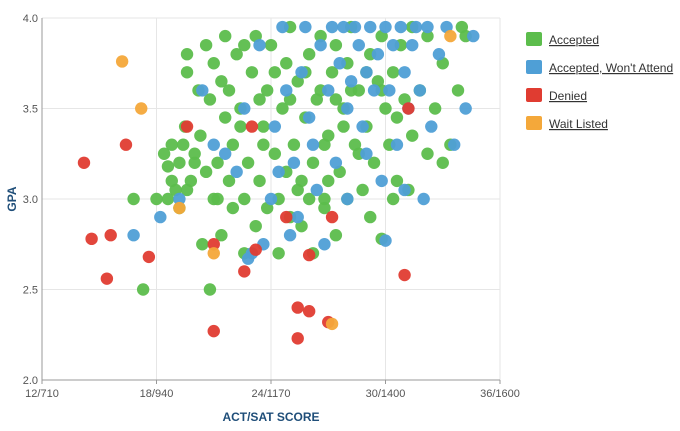 This screenshot has height=431, width=680. Describe the element at coordinates (30, 110) in the screenshot. I see `y-tick-label: 3.5` at that location.